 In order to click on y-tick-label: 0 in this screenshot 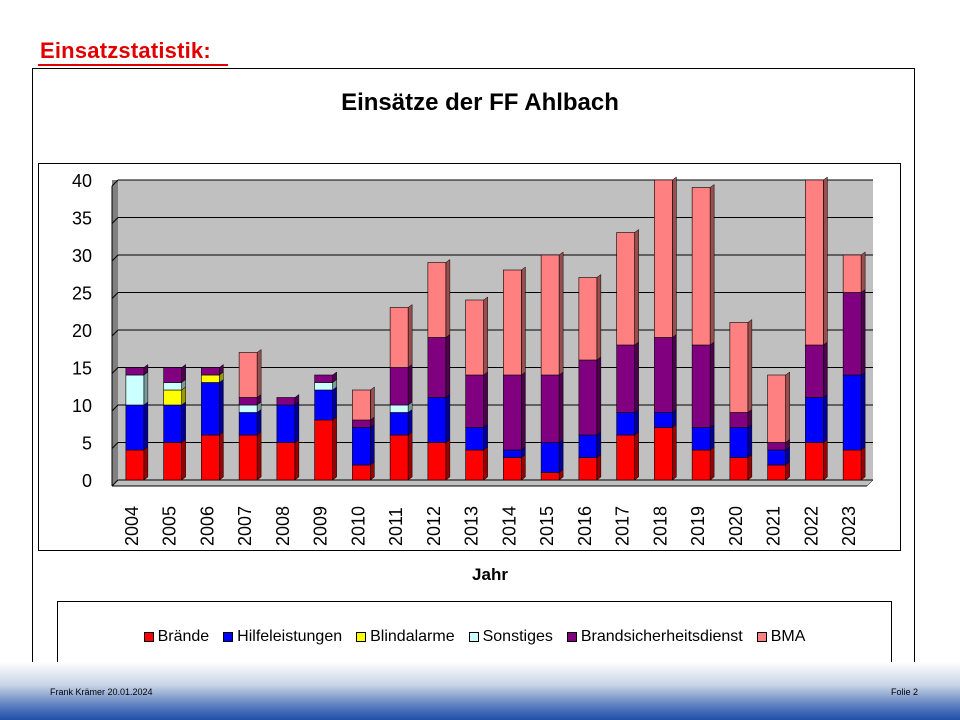, I will do `click(87, 481)`.